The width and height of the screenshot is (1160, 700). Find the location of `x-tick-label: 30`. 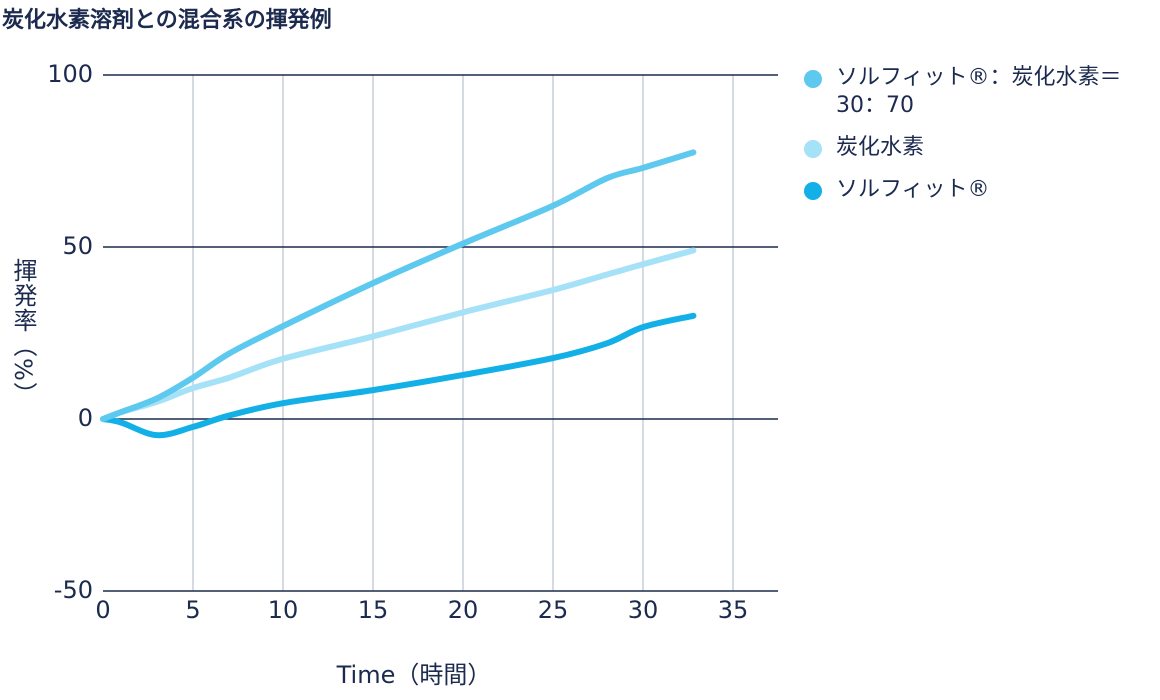

x-tick-label: 30 is located at coordinates (643, 610).